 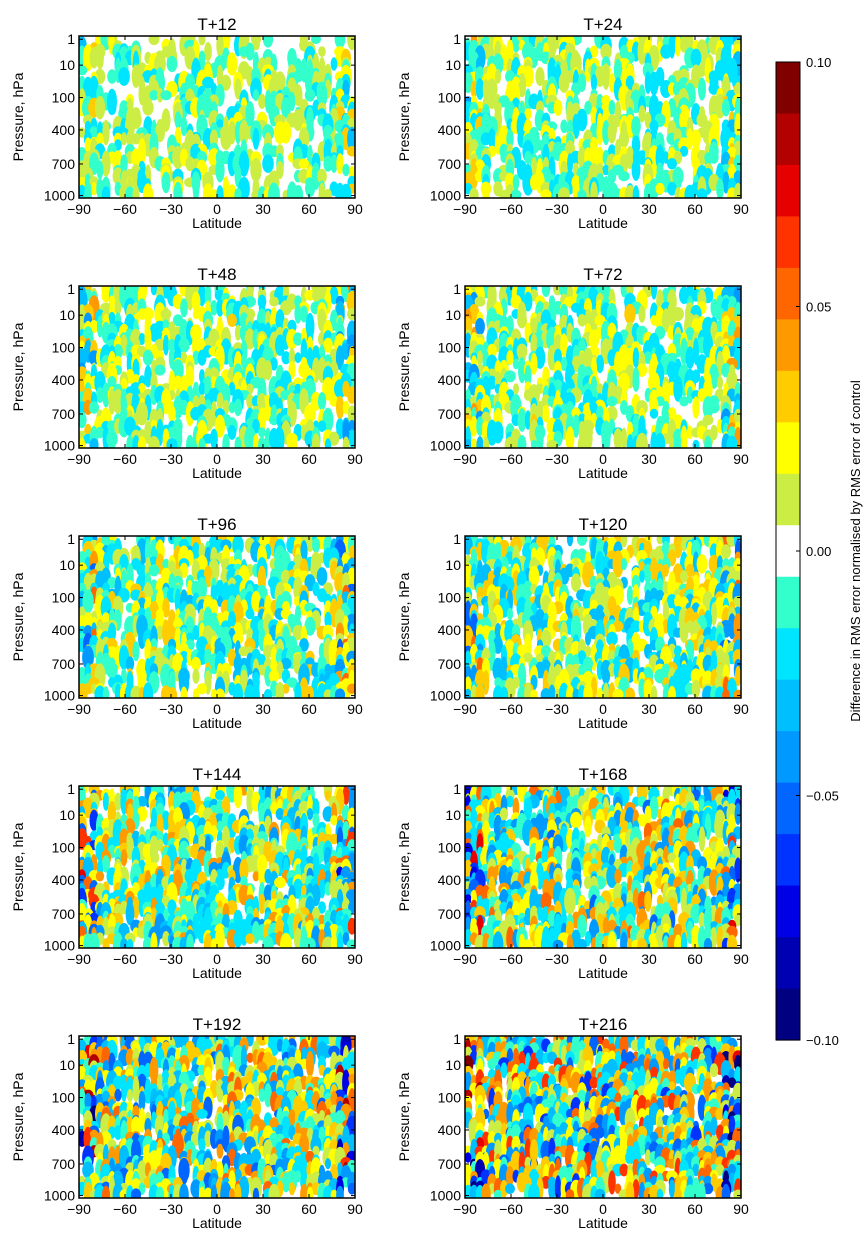 What do you see at coordinates (453, 565) in the screenshot?
I see `y-tick-label: 10` at bounding box center [453, 565].